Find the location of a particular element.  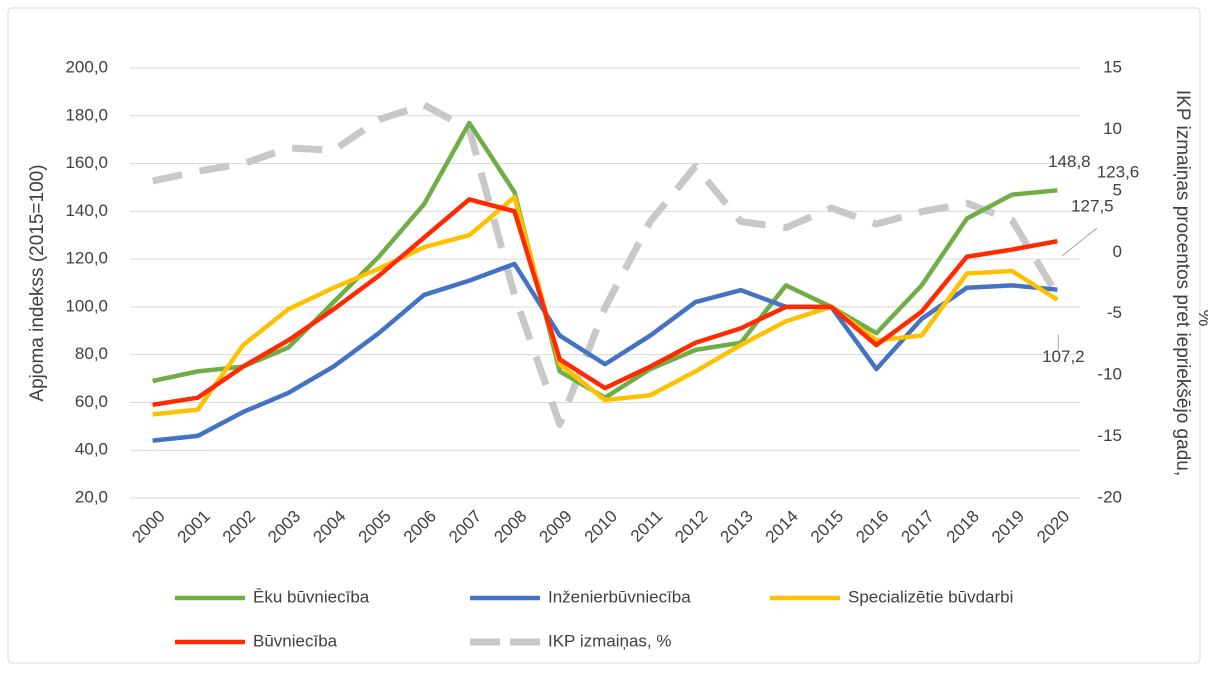

y-tick-label: 40,0 is located at coordinates (91, 449).